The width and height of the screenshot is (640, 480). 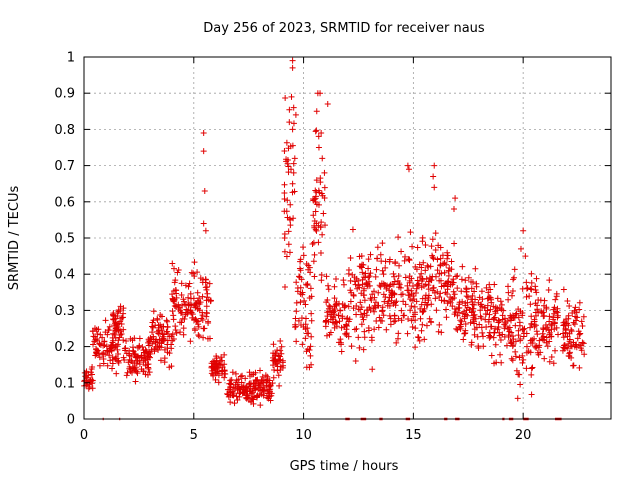 What do you see at coordinates (71, 58) in the screenshot?
I see `y-tick-label: 1` at bounding box center [71, 58].